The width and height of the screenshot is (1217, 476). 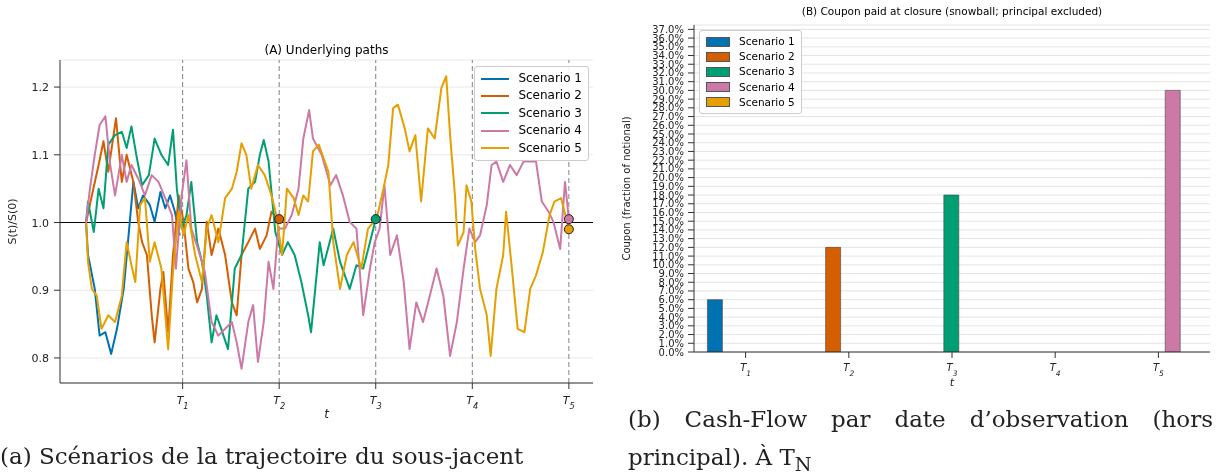 What do you see at coordinates (668, 47) in the screenshot?
I see `y-tick-label: 35.0%` at bounding box center [668, 47].